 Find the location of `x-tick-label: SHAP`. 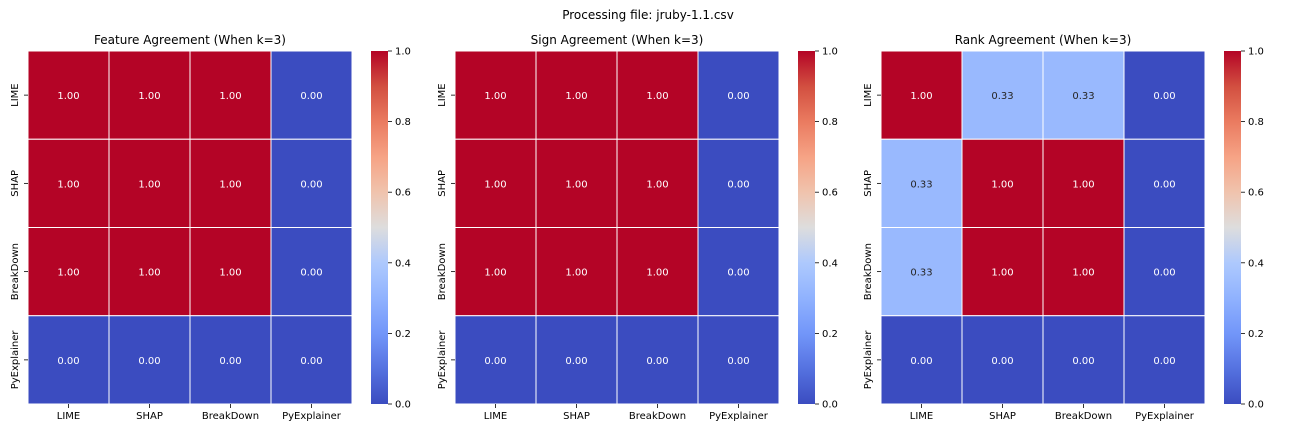

x-tick-label: SHAP is located at coordinates (576, 416).